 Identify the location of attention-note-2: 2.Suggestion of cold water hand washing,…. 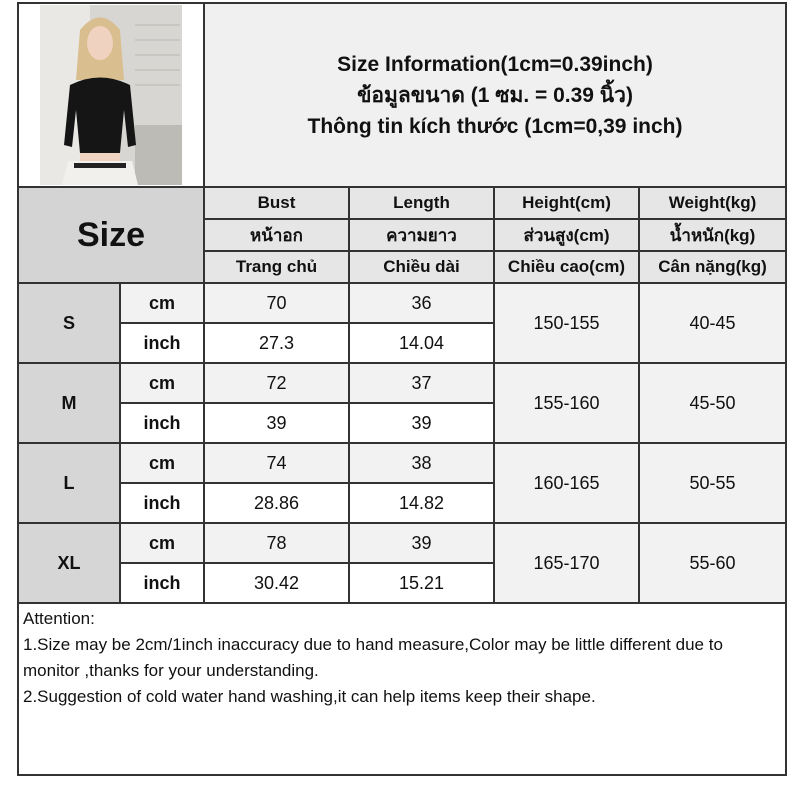
(309, 696).